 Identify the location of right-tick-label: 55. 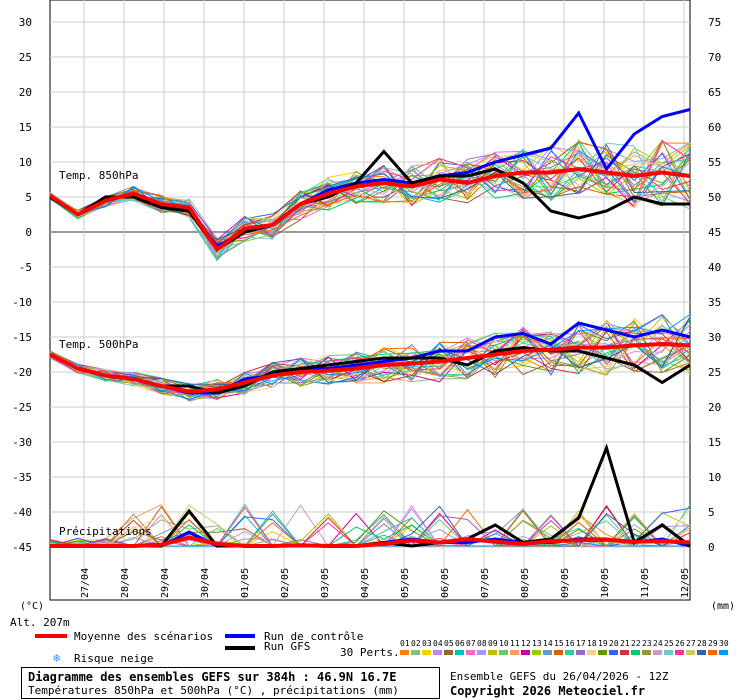
(714, 162).